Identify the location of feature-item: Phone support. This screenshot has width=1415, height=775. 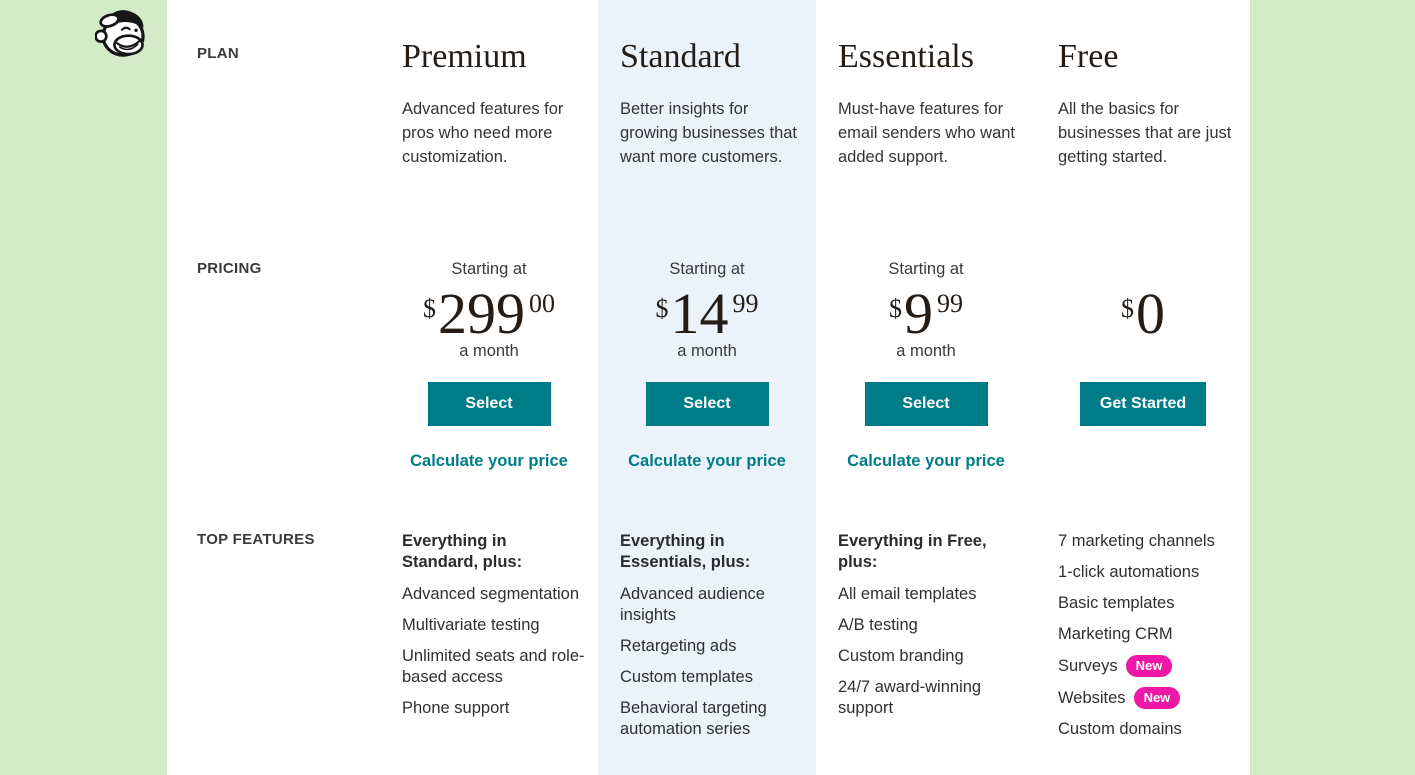
(456, 708).